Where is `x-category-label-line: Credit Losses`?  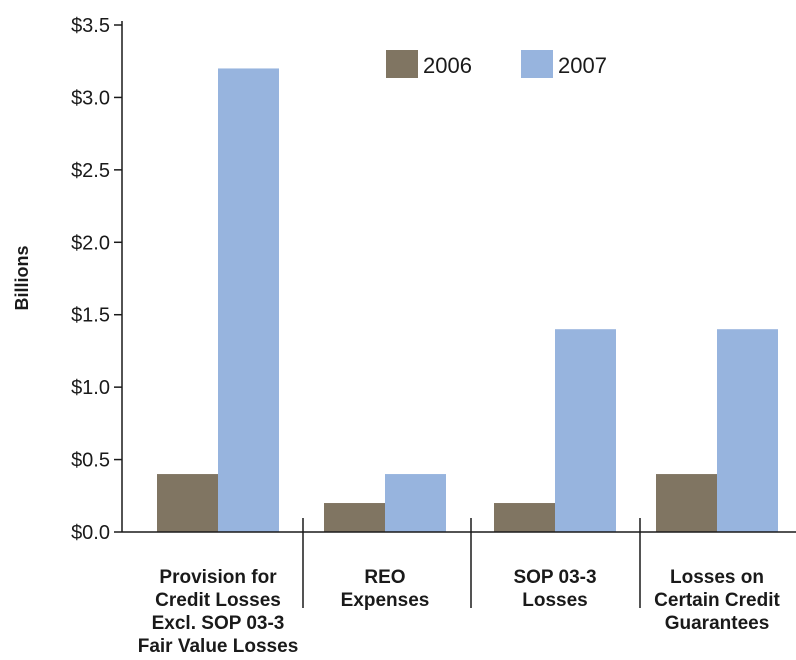
x-category-label-line: Credit Losses is located at coordinates (218, 600).